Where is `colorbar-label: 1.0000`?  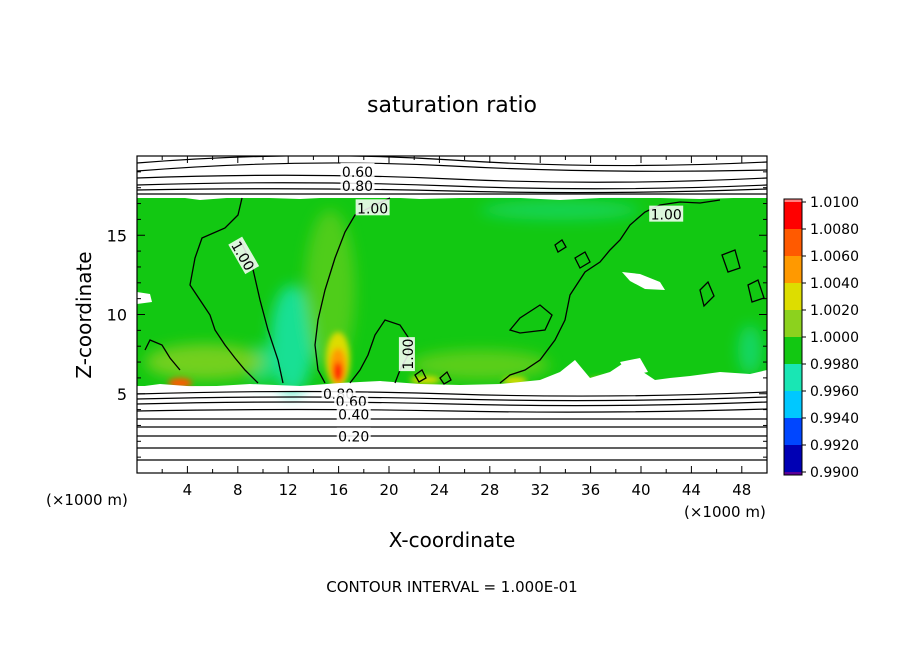 colorbar-label: 1.0000 is located at coordinates (834, 338).